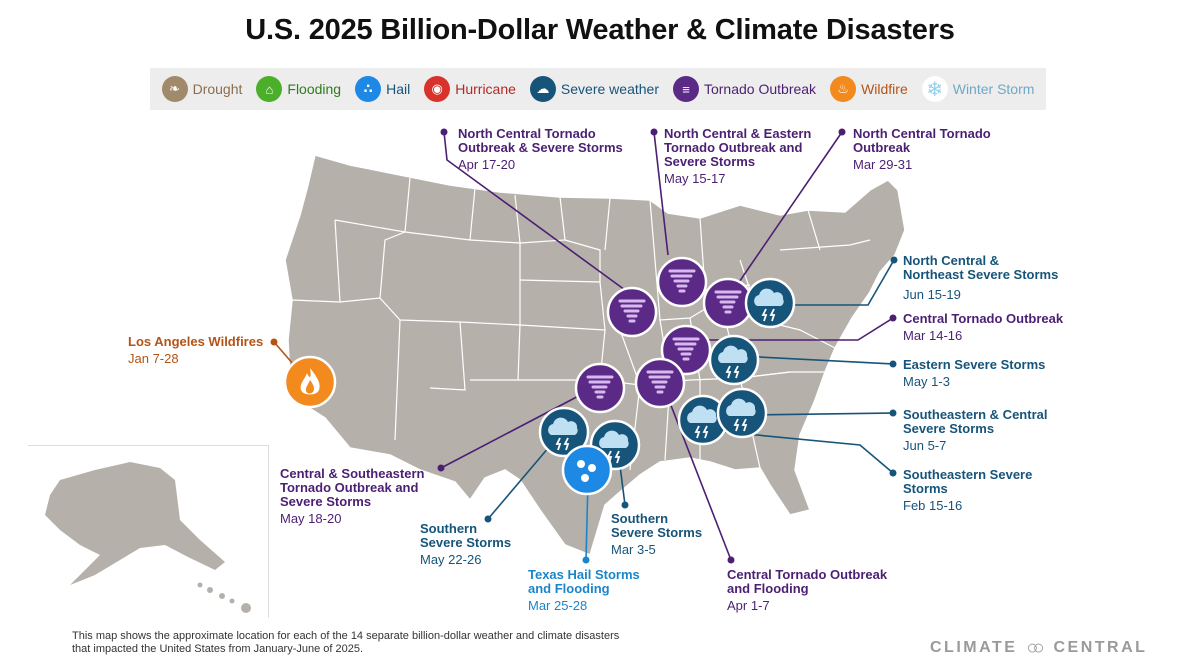 Image resolution: width=1200 pixels, height=672 pixels. I want to click on event-name: Outbreak, so click(882, 147).